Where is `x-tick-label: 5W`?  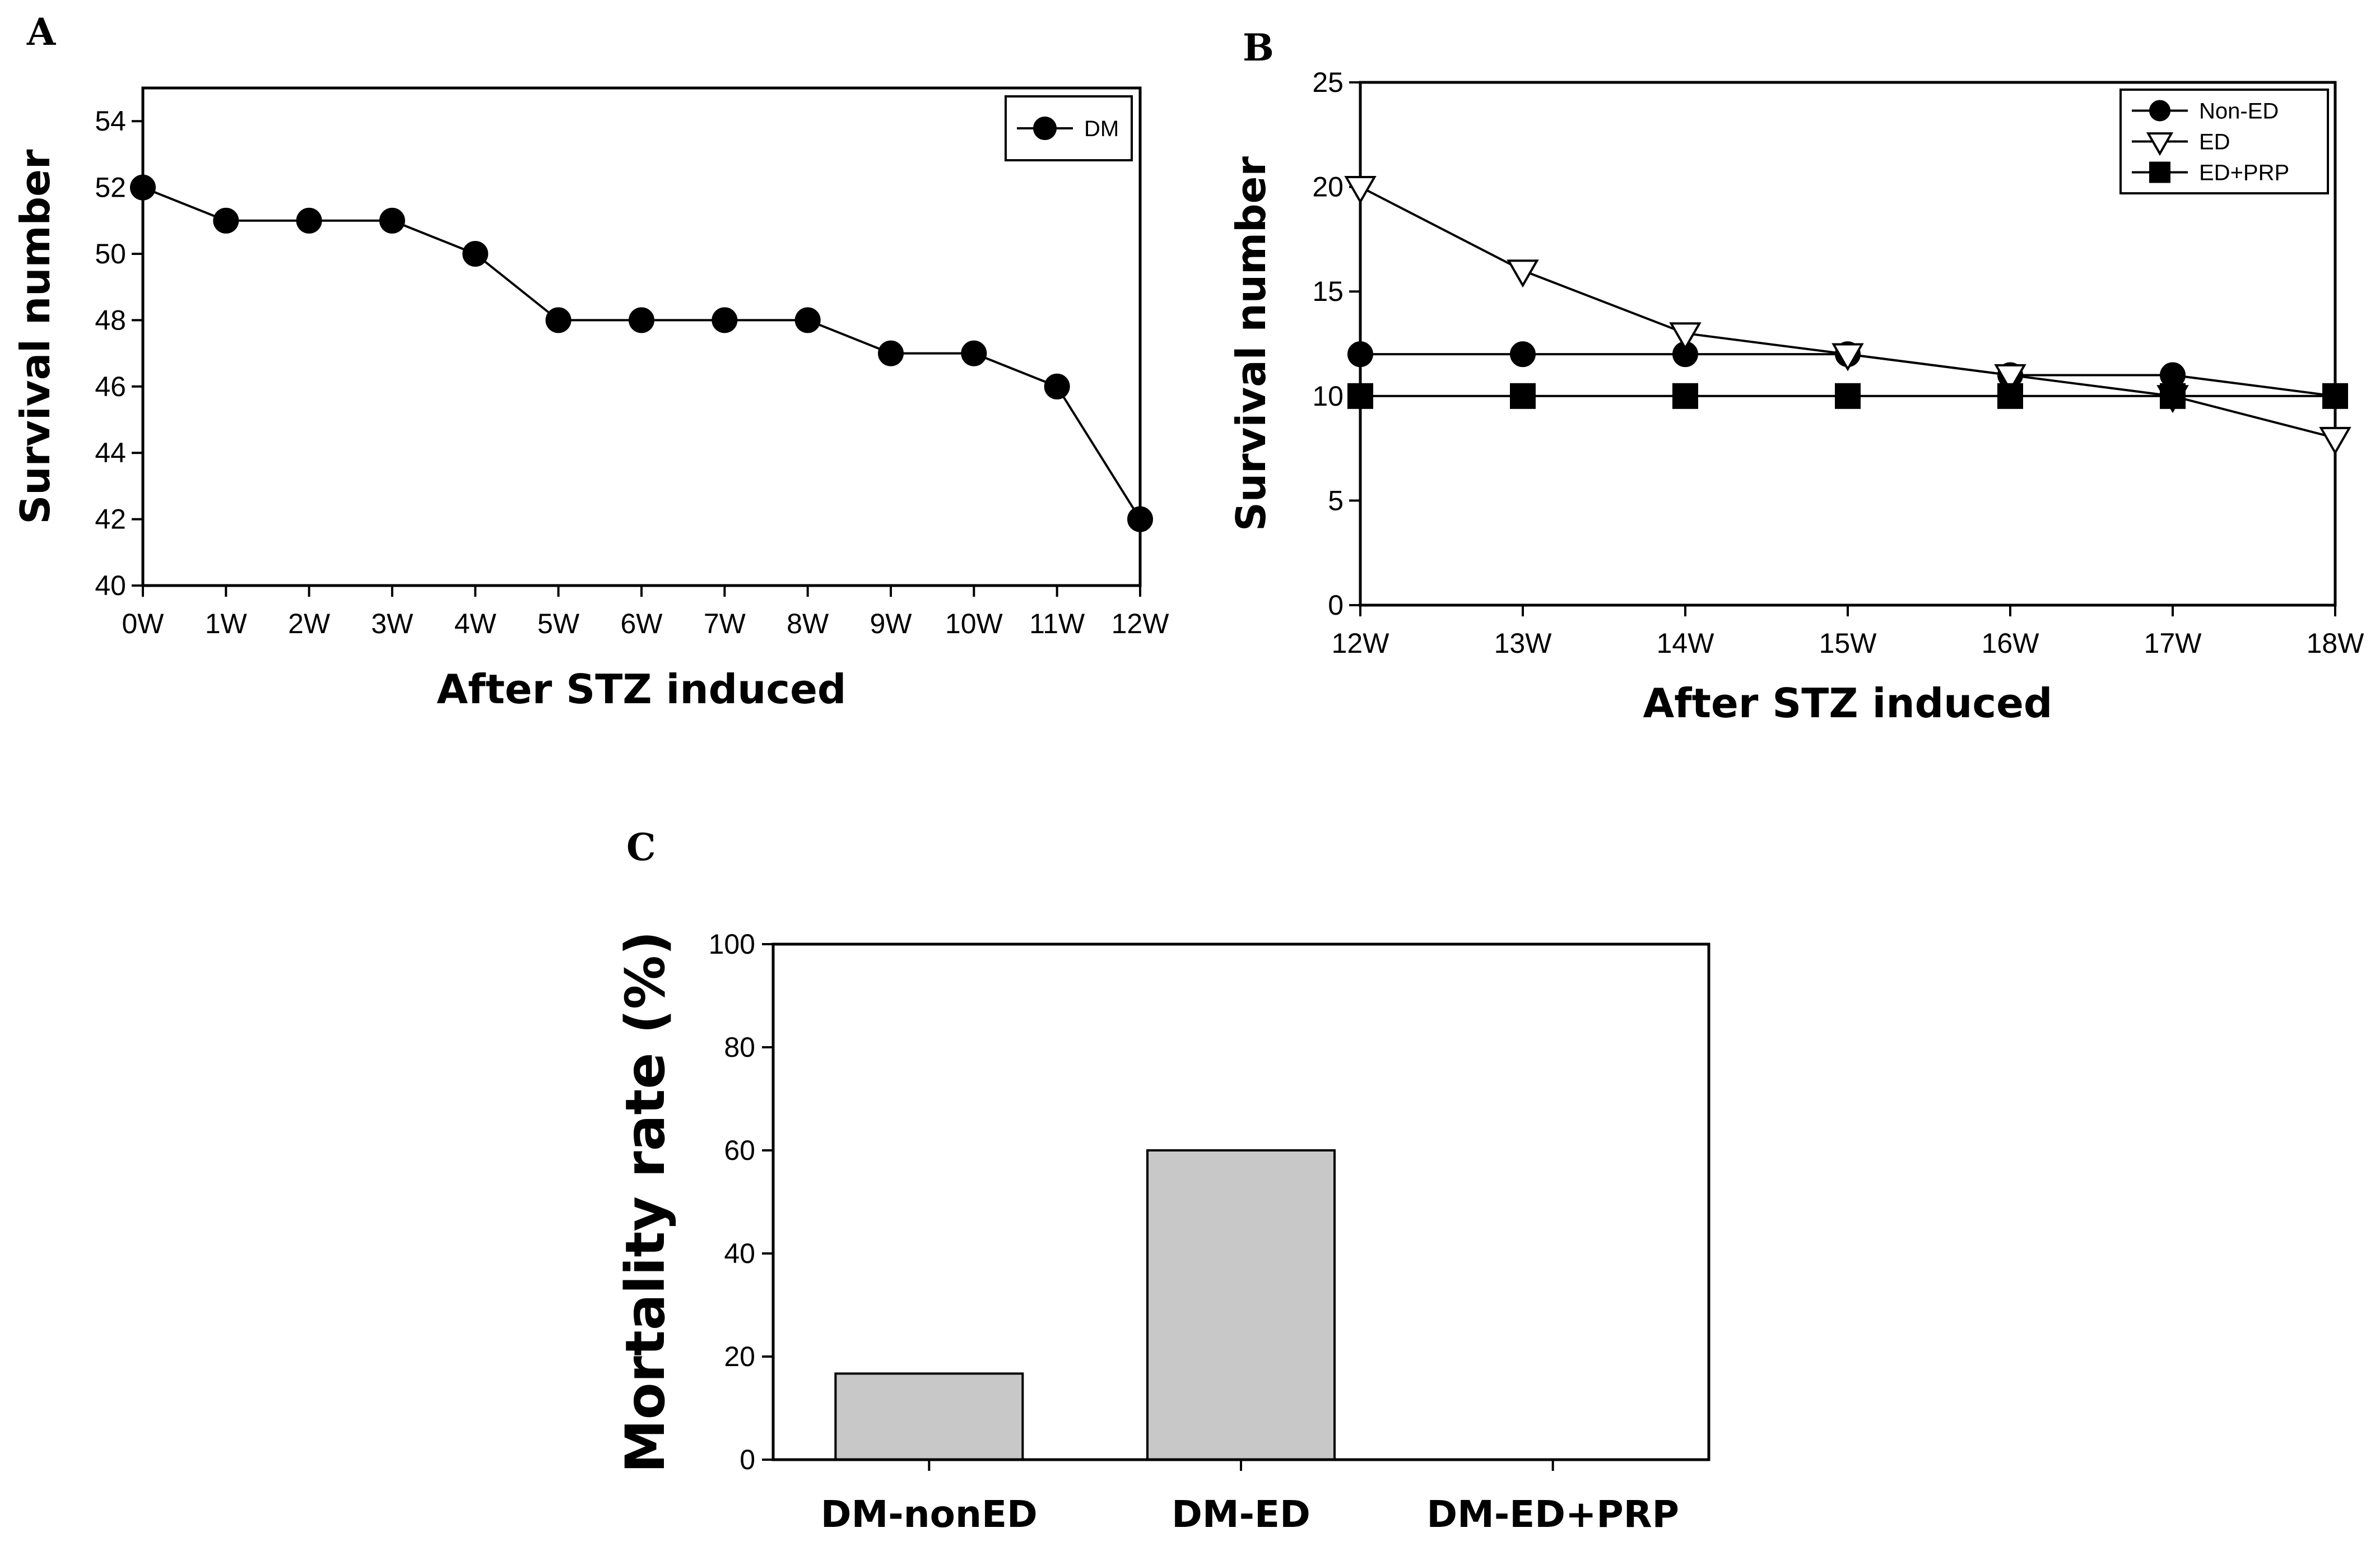
x-tick-label: 5W is located at coordinates (558, 623).